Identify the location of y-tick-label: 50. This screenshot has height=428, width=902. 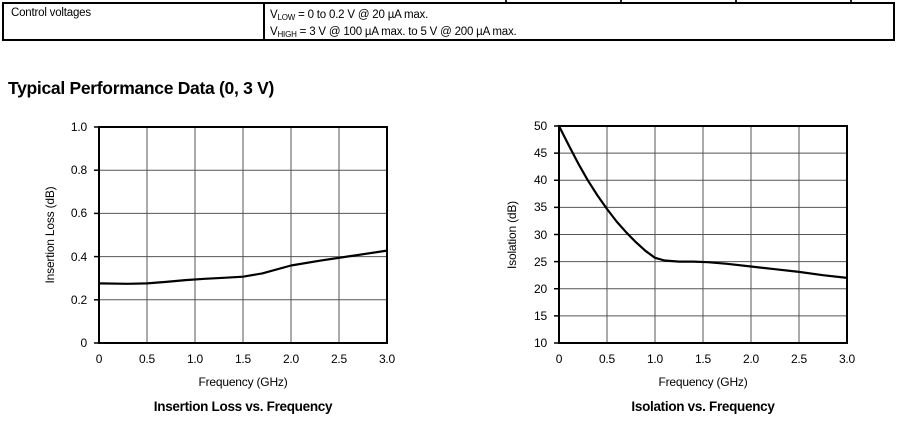
(540, 126).